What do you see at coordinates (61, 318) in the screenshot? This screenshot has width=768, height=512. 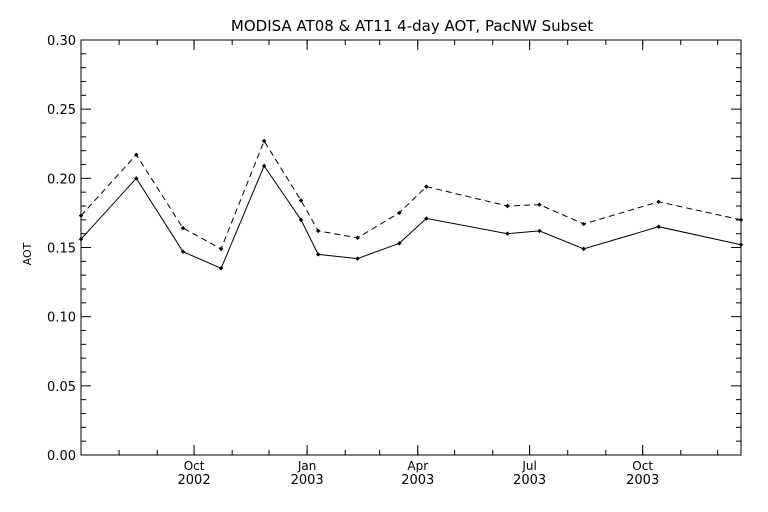 I see `y-tick-label: 0.10` at bounding box center [61, 318].